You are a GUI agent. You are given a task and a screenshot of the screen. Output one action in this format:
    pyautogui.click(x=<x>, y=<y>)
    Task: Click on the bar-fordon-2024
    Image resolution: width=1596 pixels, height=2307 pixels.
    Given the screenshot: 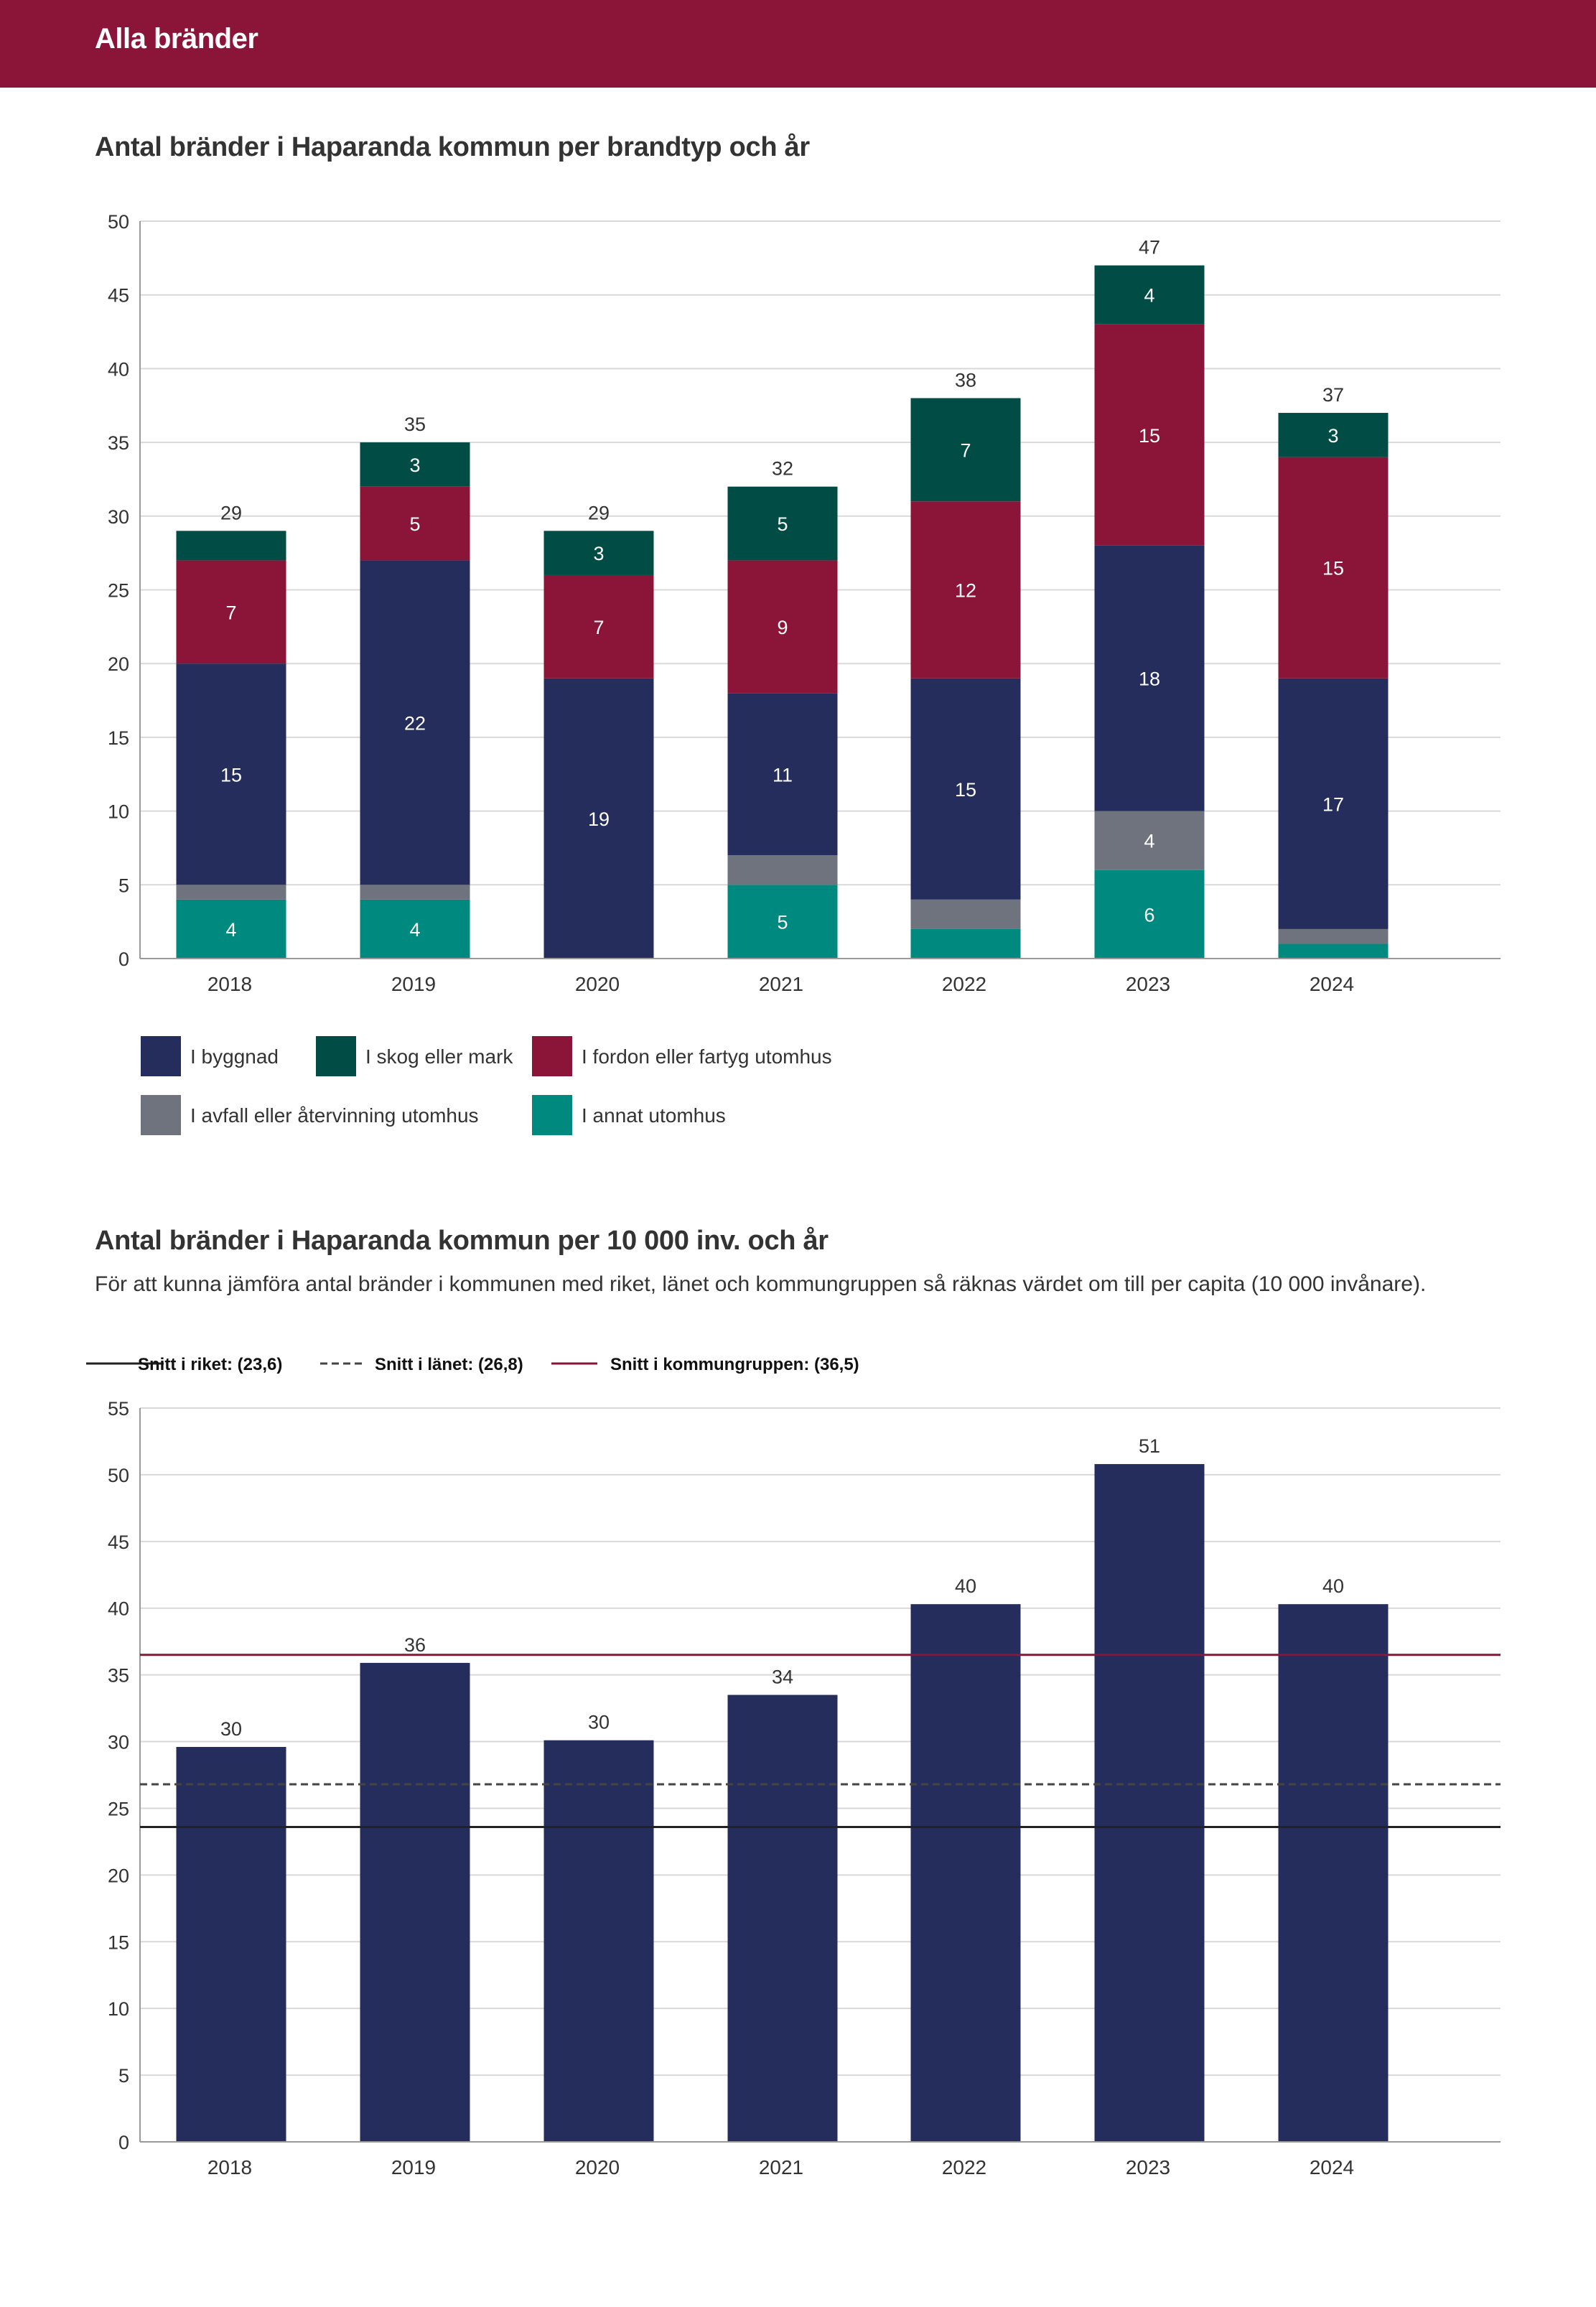 What is the action you would take?
    pyautogui.click(x=1333, y=568)
    